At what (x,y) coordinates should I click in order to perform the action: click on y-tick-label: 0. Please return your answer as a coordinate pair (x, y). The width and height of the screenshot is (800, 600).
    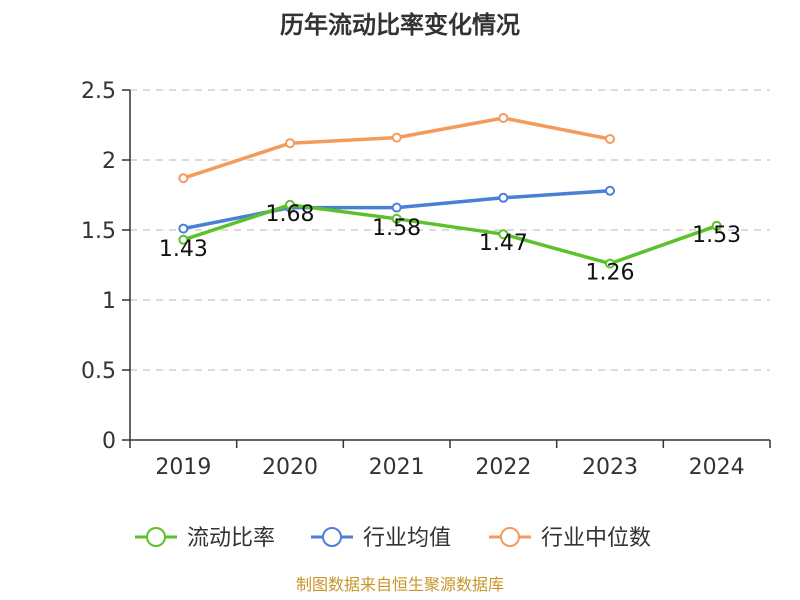
    Looking at the image, I should click on (109, 441).